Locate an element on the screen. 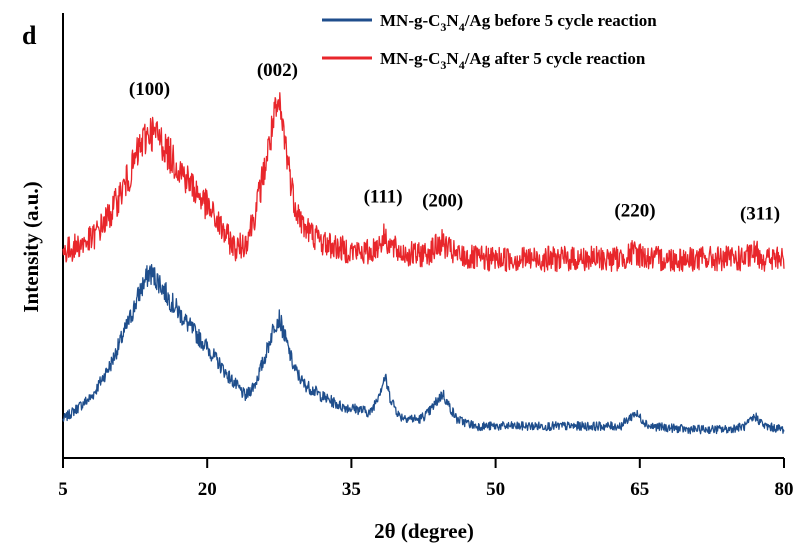 This screenshot has width=808, height=553. peak-label: (111) is located at coordinates (383, 197).